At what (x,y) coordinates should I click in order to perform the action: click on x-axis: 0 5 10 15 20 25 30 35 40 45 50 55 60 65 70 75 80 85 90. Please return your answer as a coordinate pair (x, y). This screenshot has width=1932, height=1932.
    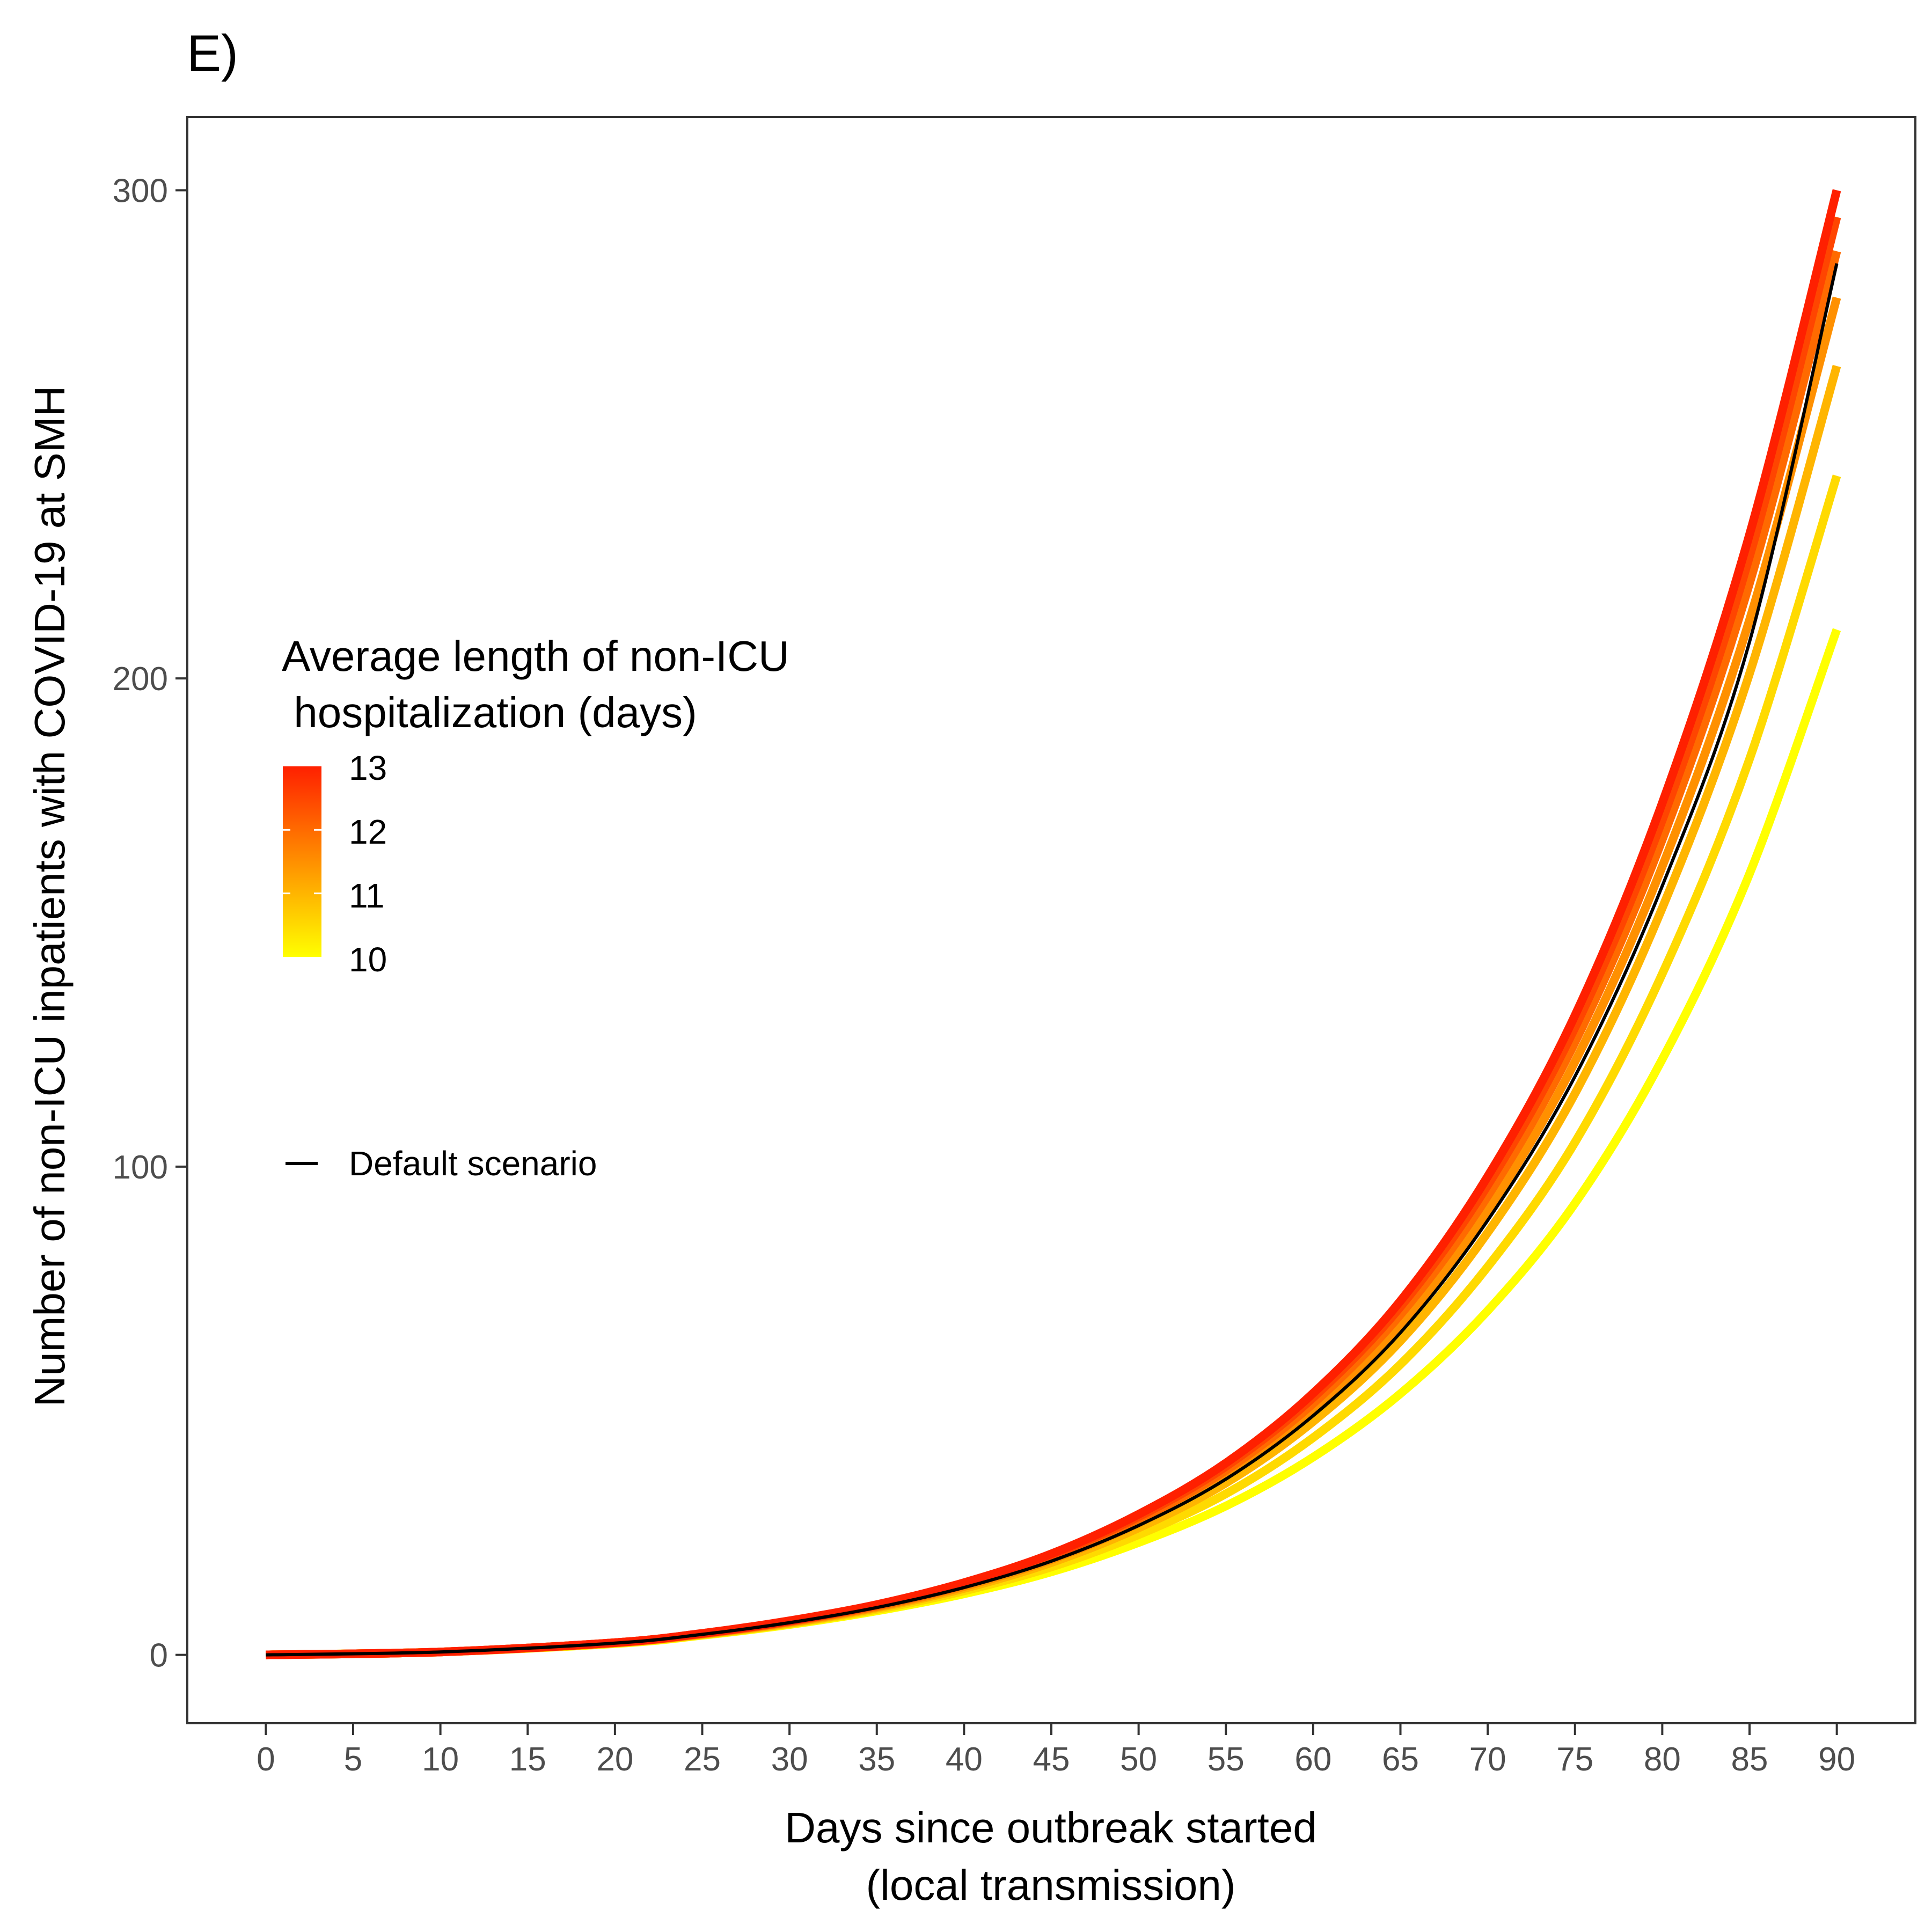
    Looking at the image, I should click on (1056, 1750).